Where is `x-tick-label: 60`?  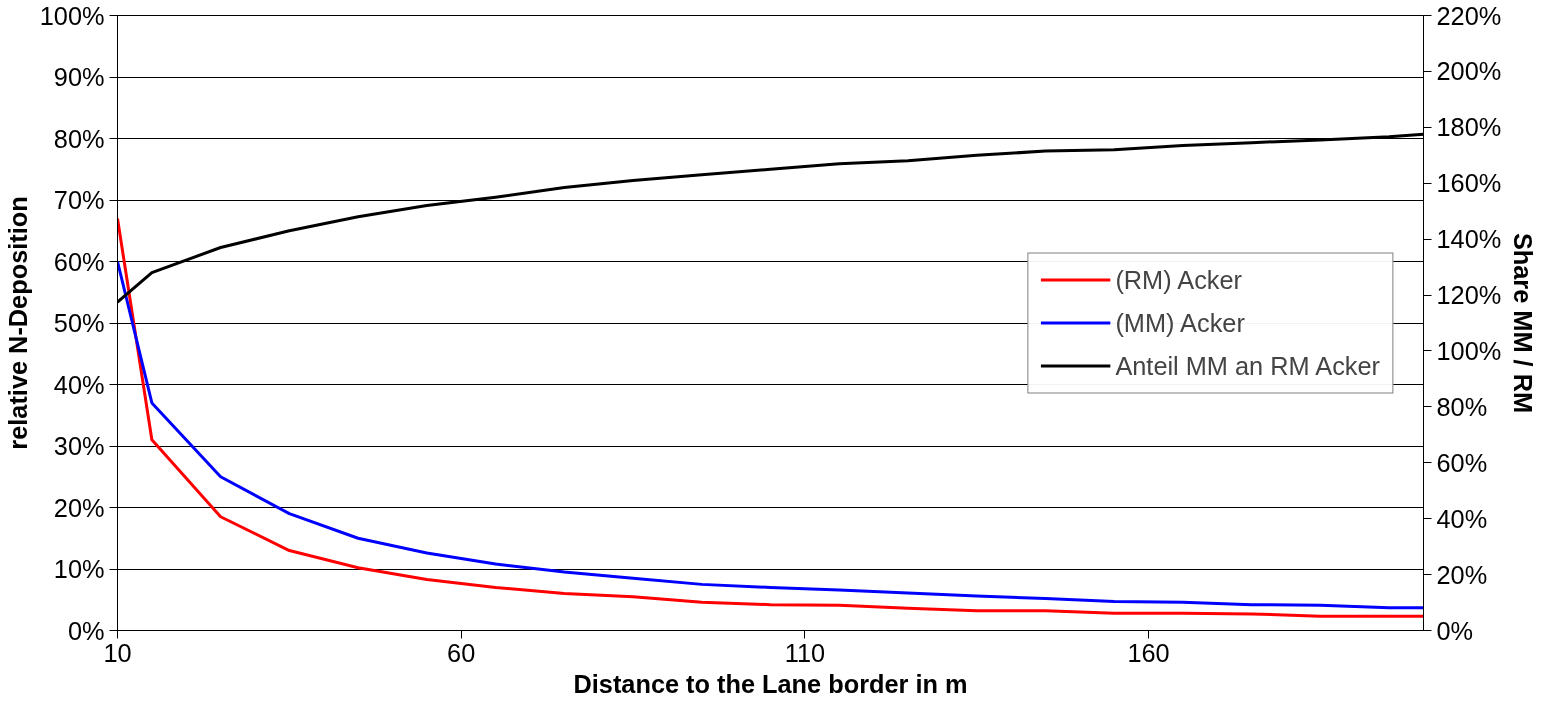
x-tick-label: 60 is located at coordinates (461, 652).